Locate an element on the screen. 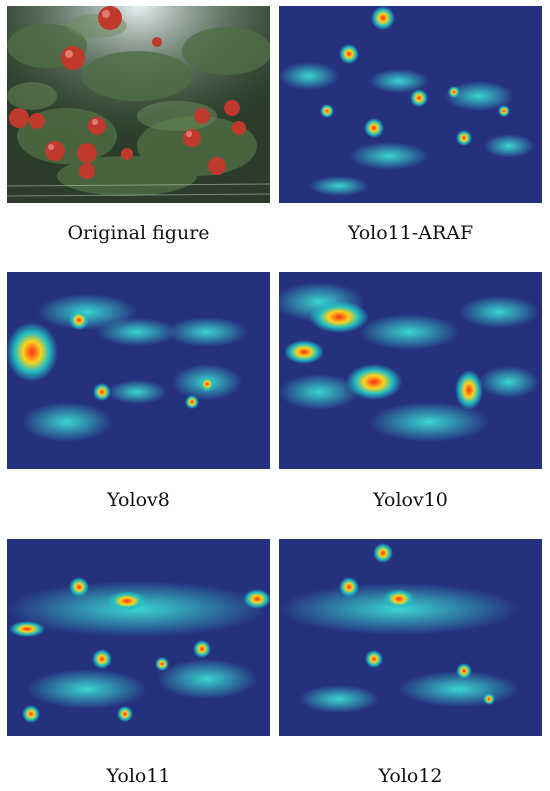  yolov8-heatmap is located at coordinates (138, 370).